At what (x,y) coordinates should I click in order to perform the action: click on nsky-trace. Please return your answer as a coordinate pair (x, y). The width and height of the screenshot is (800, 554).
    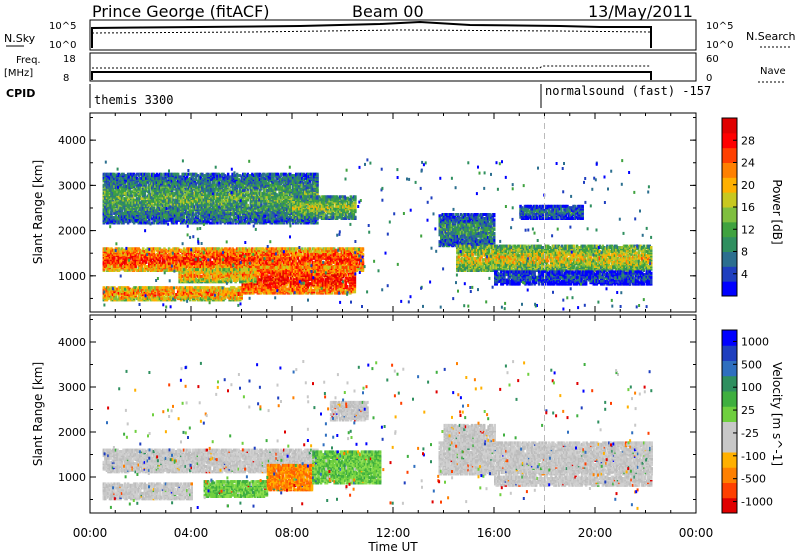
    Looking at the image, I should click on (371, 34).